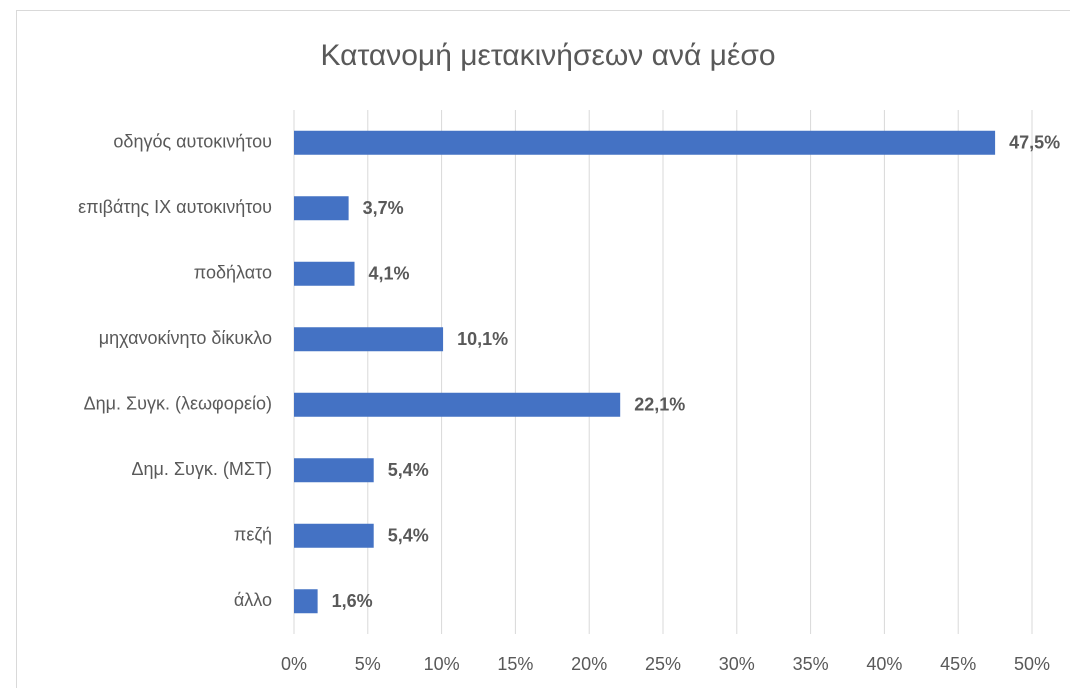 The image size is (1070, 688). What do you see at coordinates (253, 600) in the screenshot?
I see `y-tick-label: άλλο` at bounding box center [253, 600].